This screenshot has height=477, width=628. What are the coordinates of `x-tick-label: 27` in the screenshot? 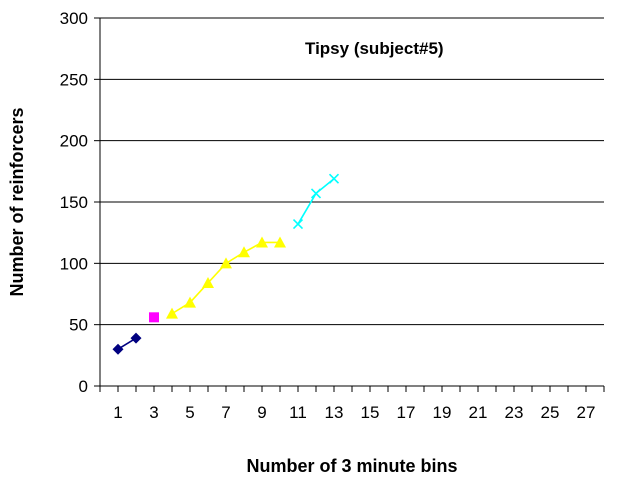 It's located at (586, 412).